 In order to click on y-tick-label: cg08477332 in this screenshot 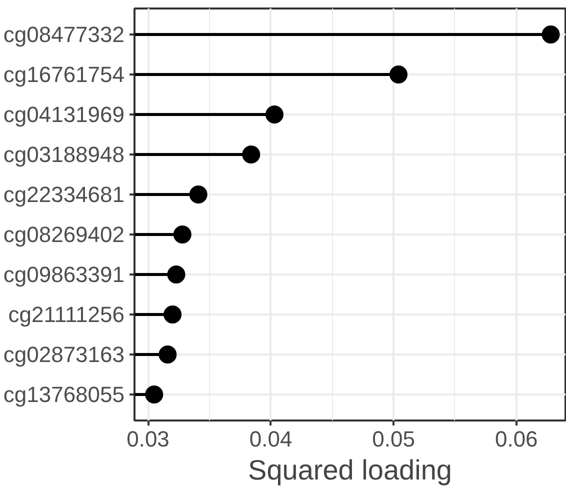, I will do `click(64, 34)`.